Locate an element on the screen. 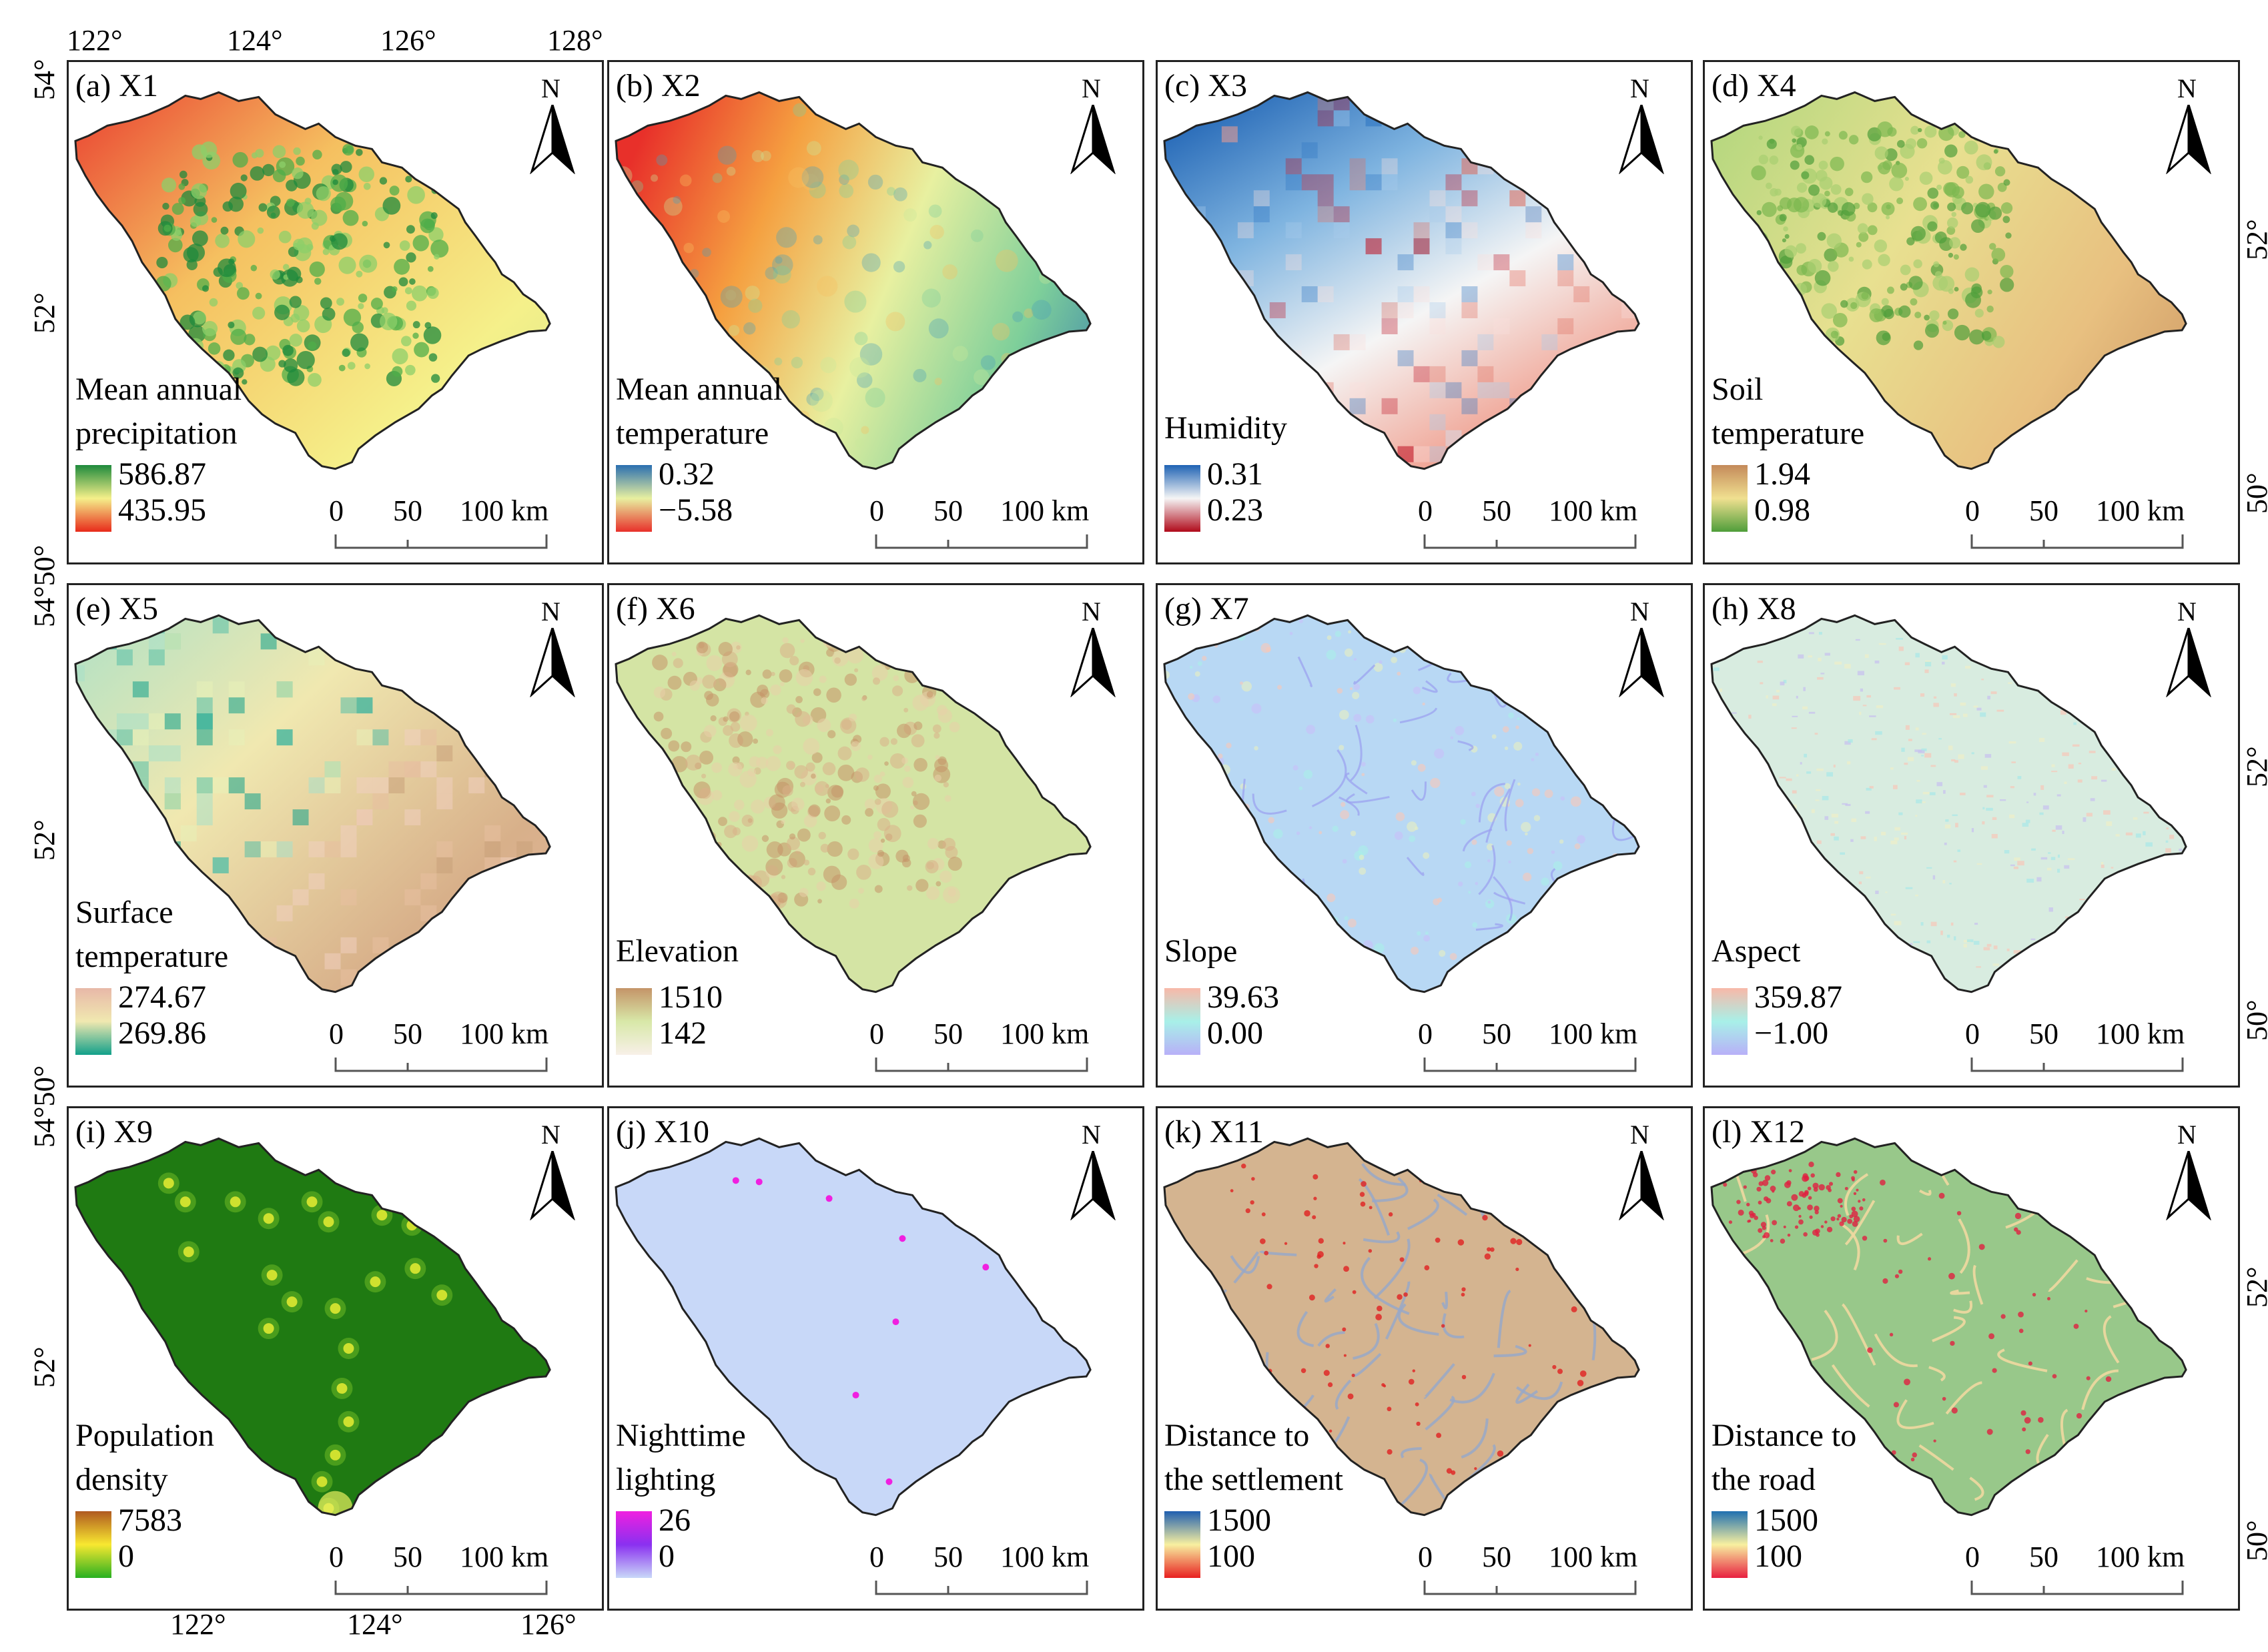  top-lon-label: 124° is located at coordinates (255, 40).